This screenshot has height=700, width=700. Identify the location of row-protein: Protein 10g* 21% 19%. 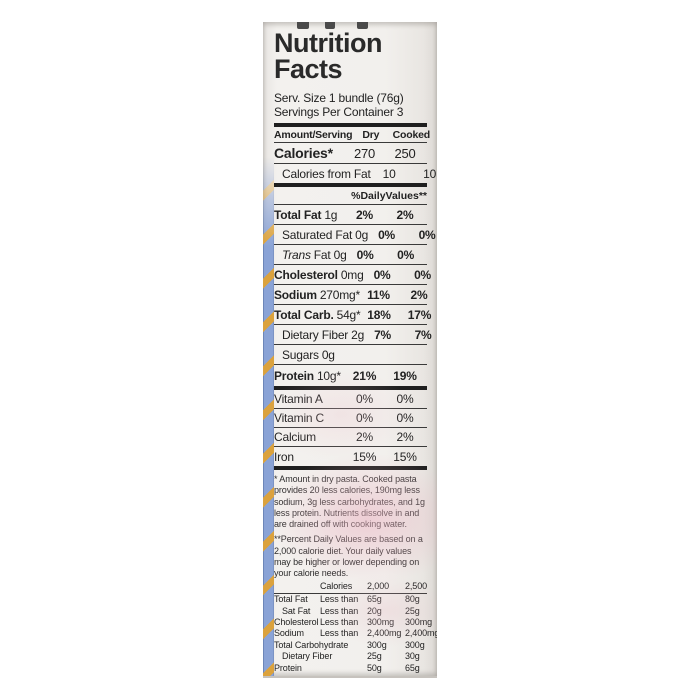
(350, 375).